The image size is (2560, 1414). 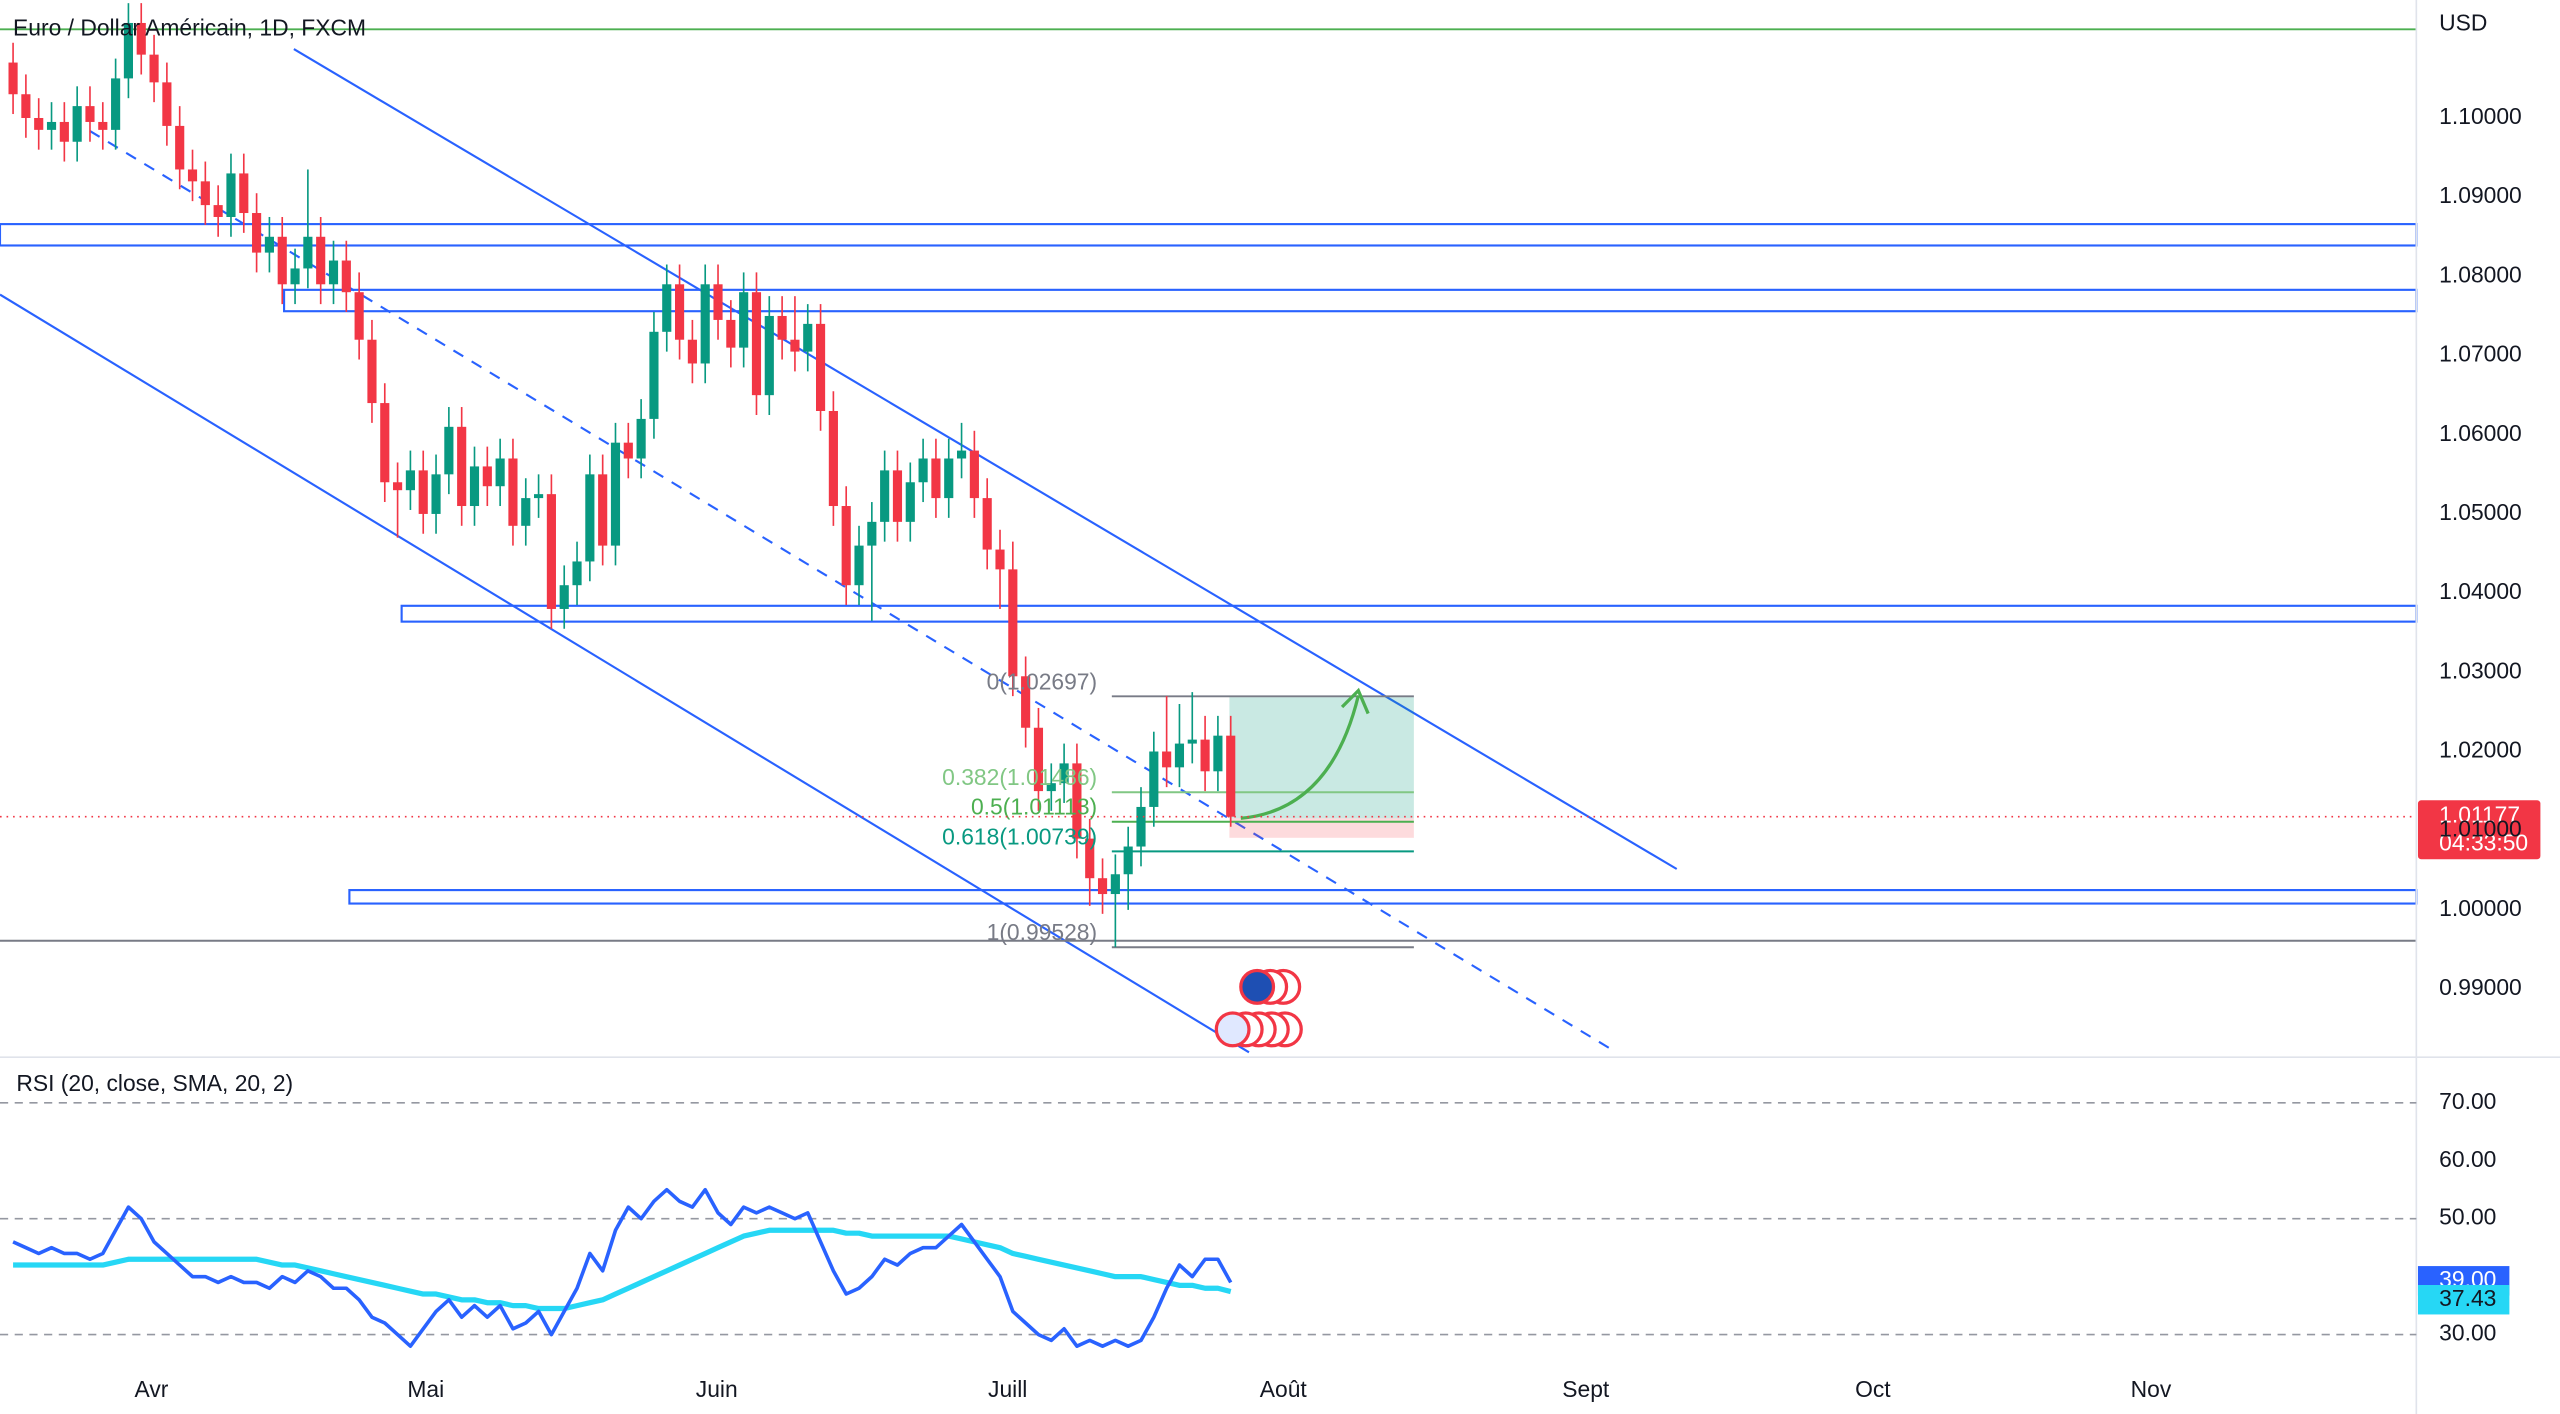 What do you see at coordinates (2480, 195) in the screenshot?
I see `y-tick-label: 1.09000` at bounding box center [2480, 195].